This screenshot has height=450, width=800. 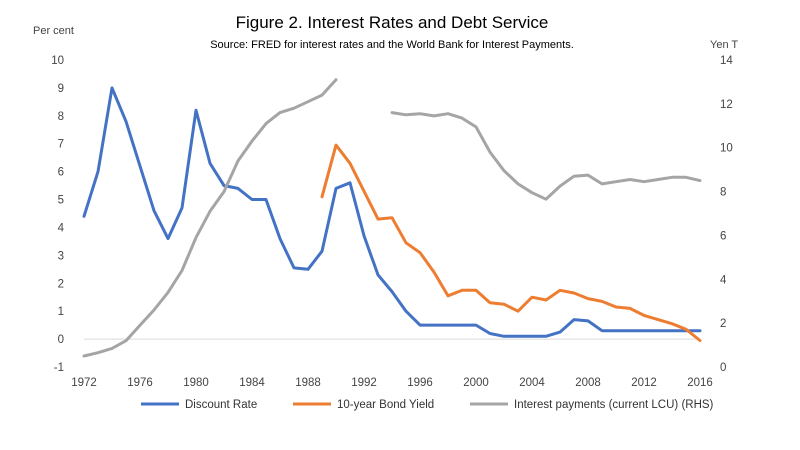 What do you see at coordinates (723, 193) in the screenshot?
I see `y2-tick-label: 8` at bounding box center [723, 193].